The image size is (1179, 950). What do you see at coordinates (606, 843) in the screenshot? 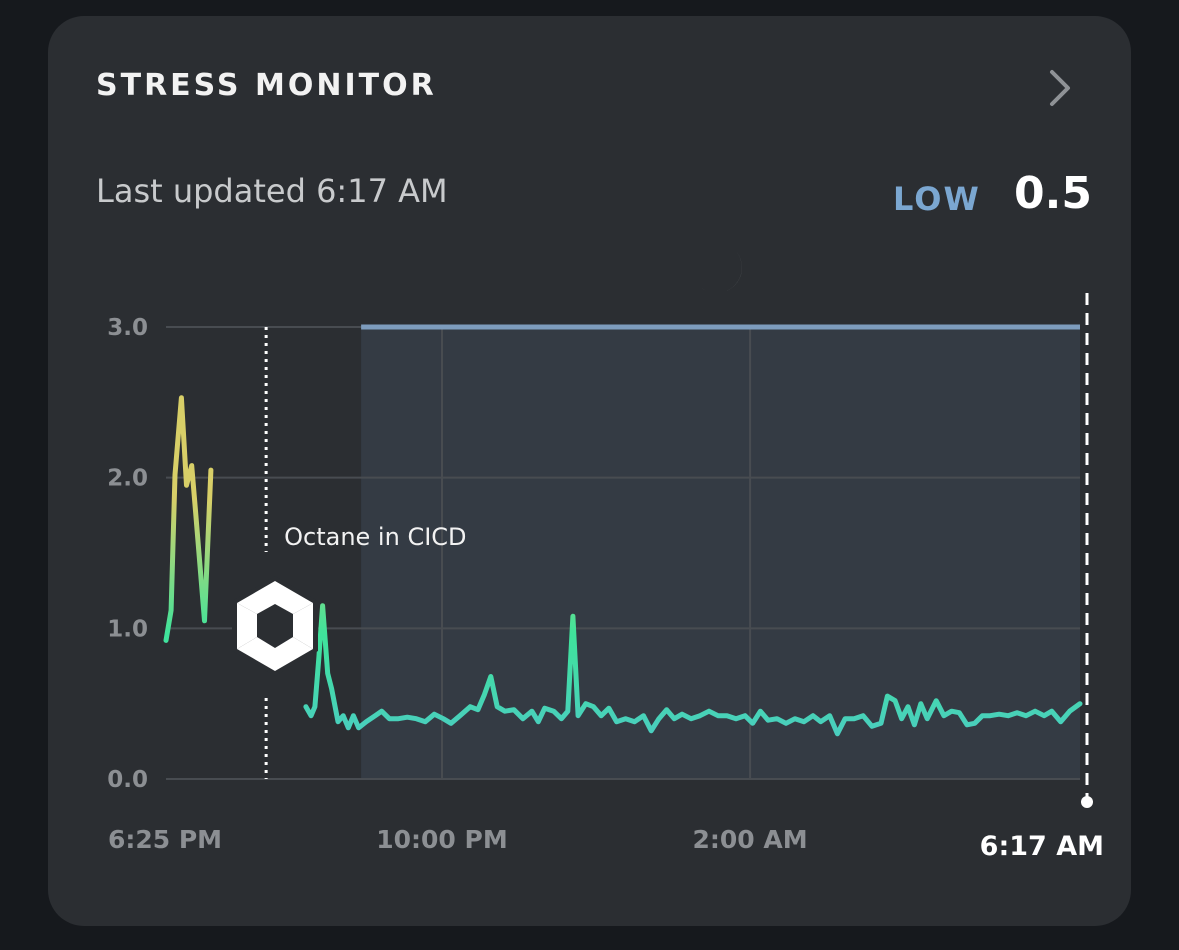
I see `x-axis-ticks: 6:25 PM 10:00 PM 2:00 AM 6:17 AM` at bounding box center [606, 843].